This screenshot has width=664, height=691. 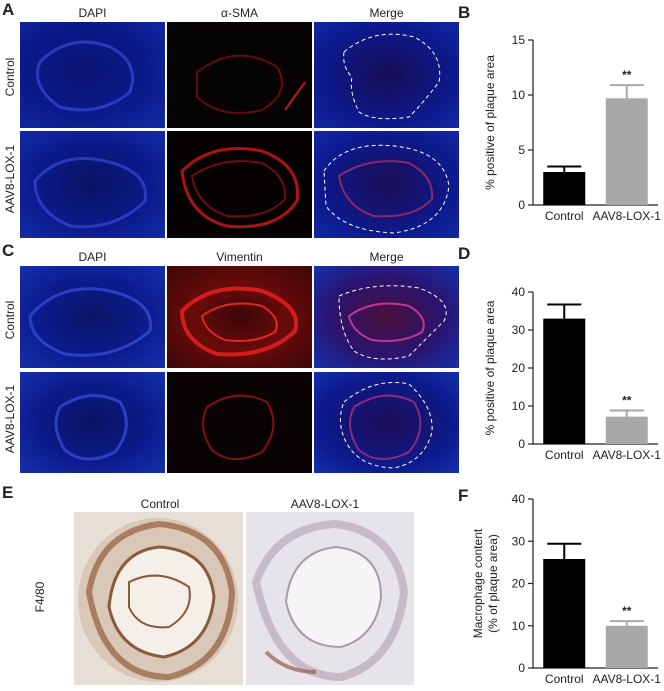 What do you see at coordinates (325, 504) in the screenshot?
I see `col-label-aav8-e: AAV8-LOX-1` at bounding box center [325, 504].